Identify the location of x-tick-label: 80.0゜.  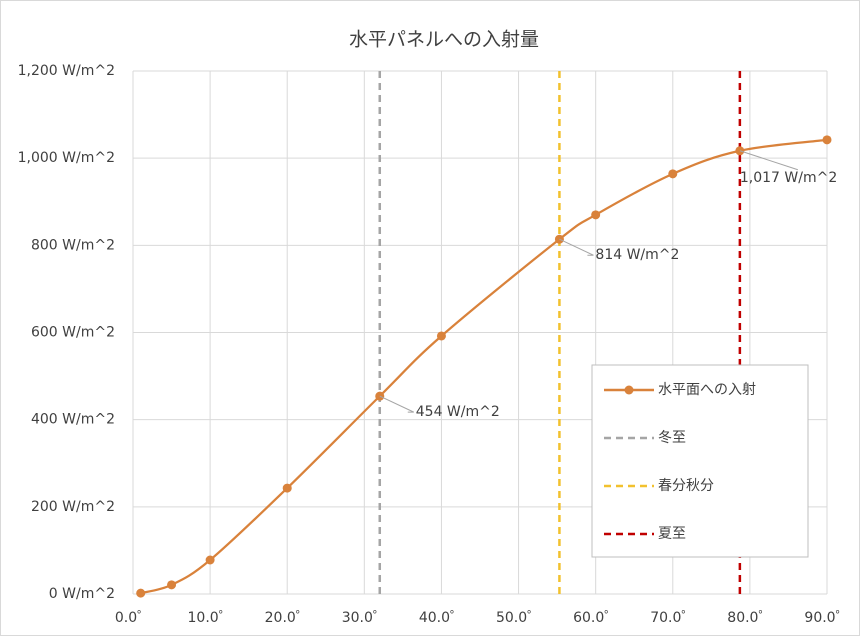
(749, 618).